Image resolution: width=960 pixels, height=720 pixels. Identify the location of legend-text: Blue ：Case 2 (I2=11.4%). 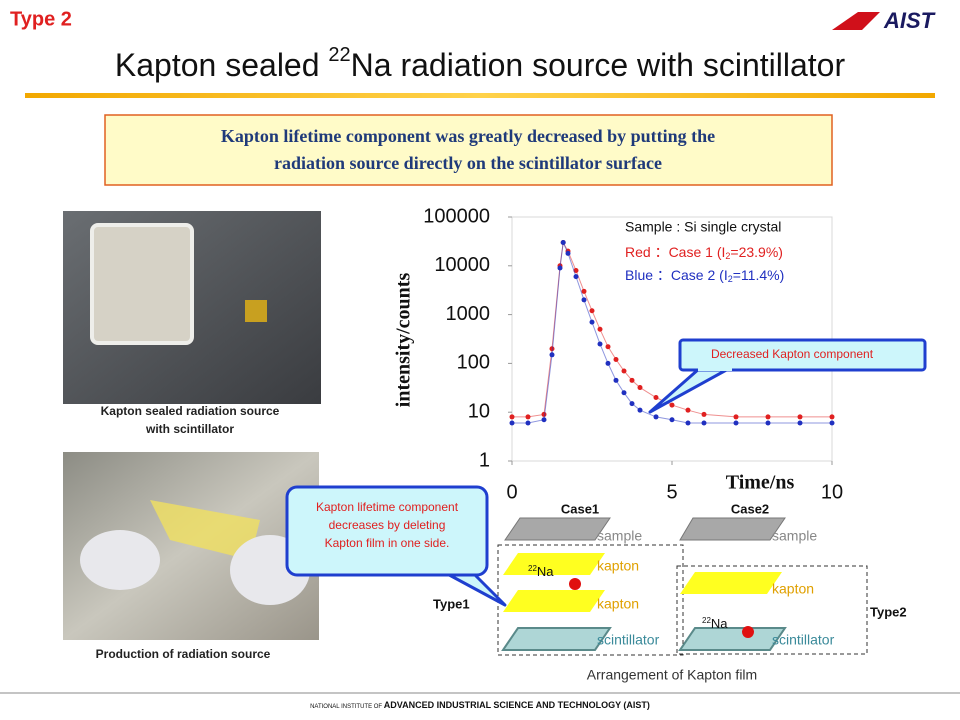
(704, 276).